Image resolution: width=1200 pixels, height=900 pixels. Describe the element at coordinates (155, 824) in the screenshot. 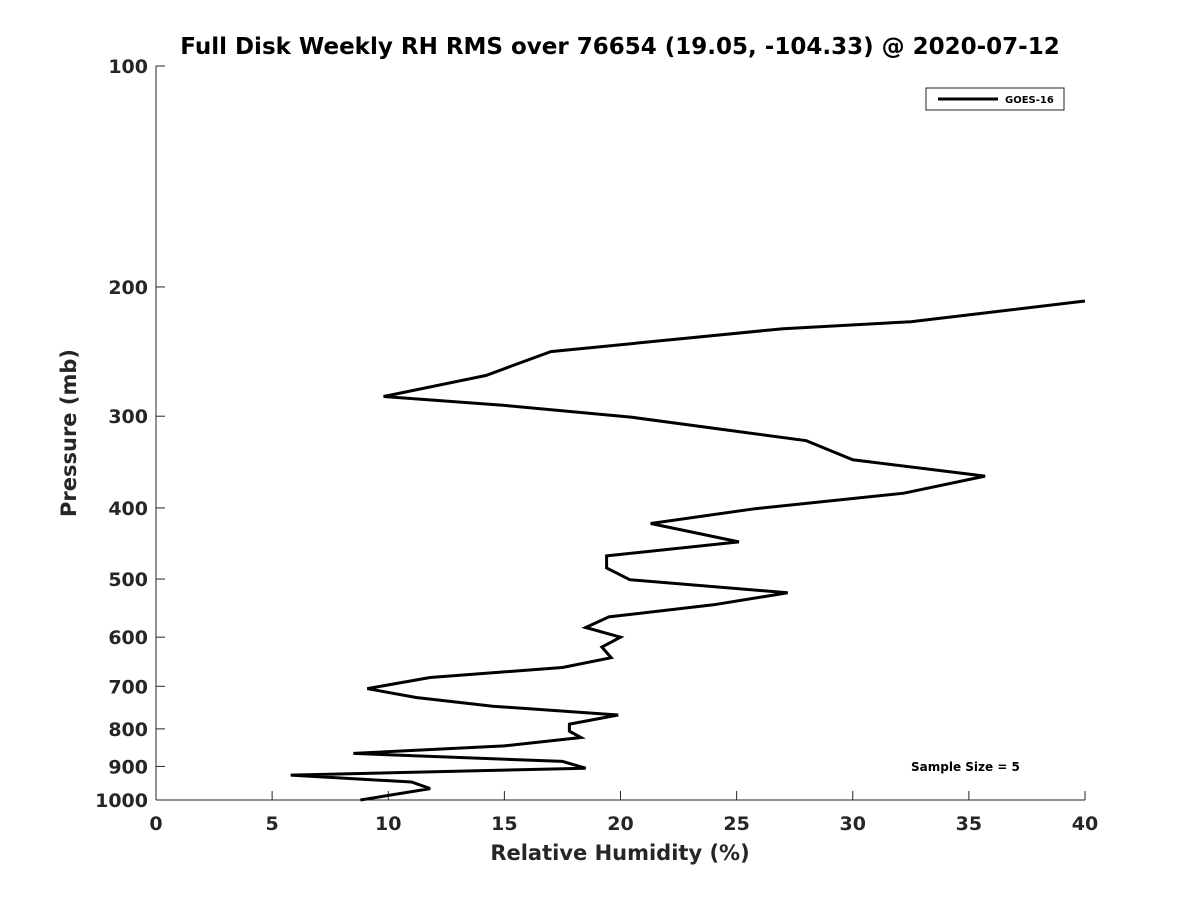

I see `x-tick-label: 0` at that location.